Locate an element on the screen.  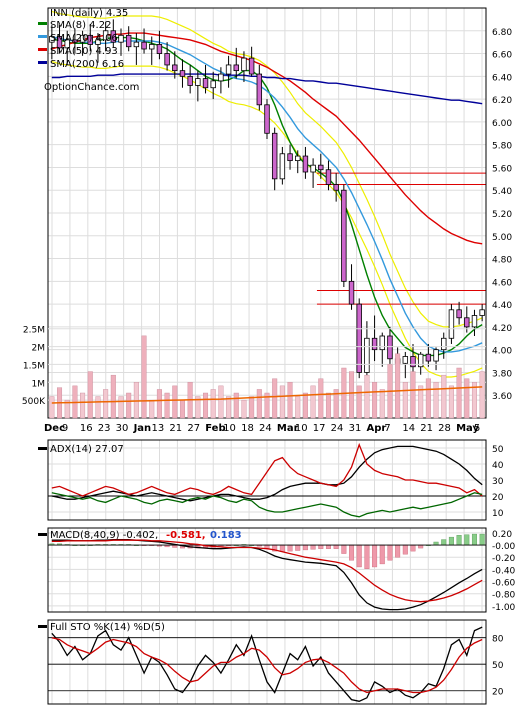
volume-tick-label: 1.5M is located at coordinates (34, 366).